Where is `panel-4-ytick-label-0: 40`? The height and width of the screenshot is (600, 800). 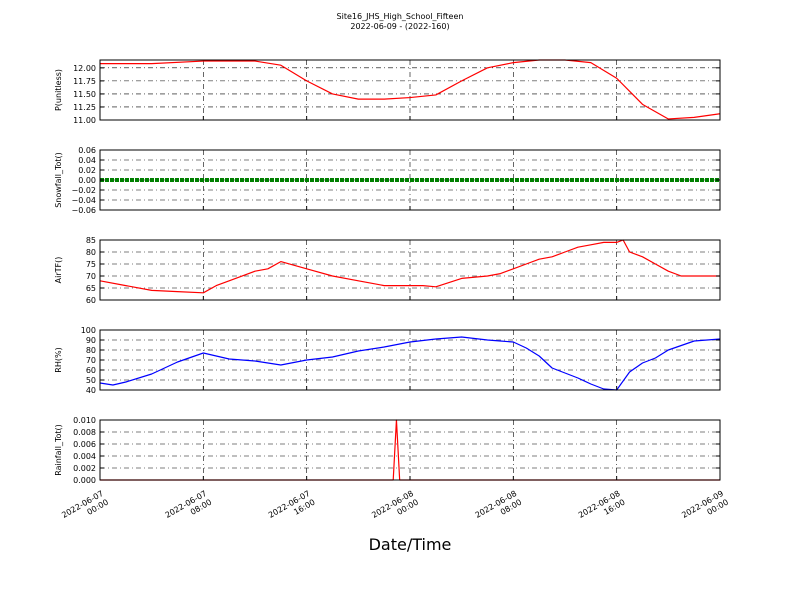
panel-4-ytick-label-0: 40 is located at coordinates (91, 390).